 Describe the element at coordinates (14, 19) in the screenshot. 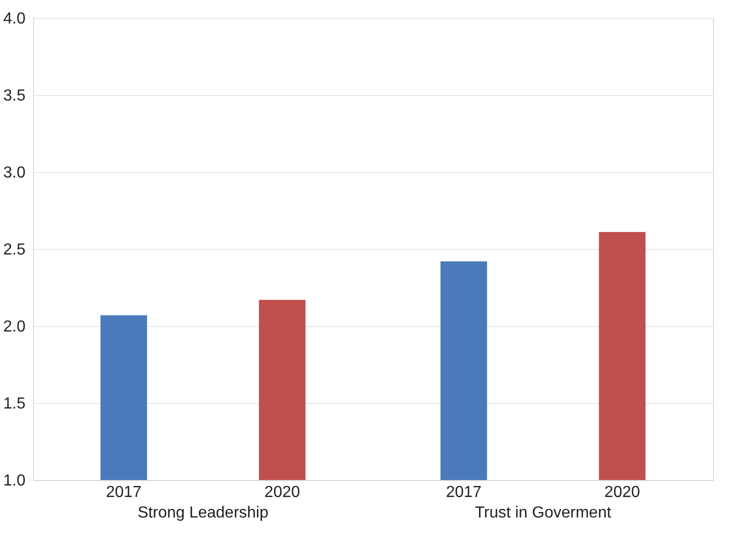

I see `y-tick-label: 4.0` at that location.